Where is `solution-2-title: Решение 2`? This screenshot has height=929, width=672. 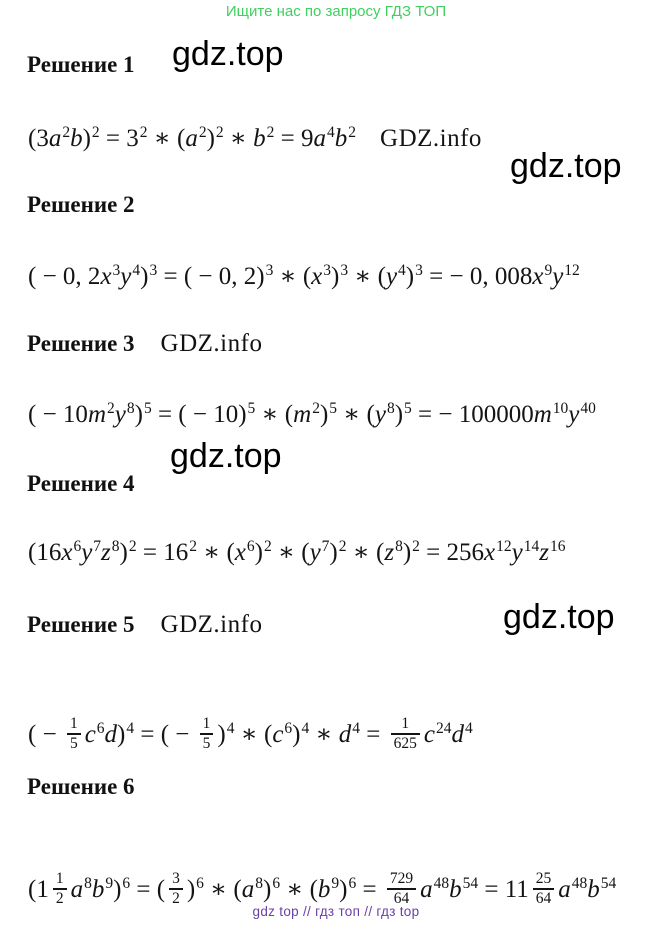
solution-2-title: Решение 2 is located at coordinates (81, 204).